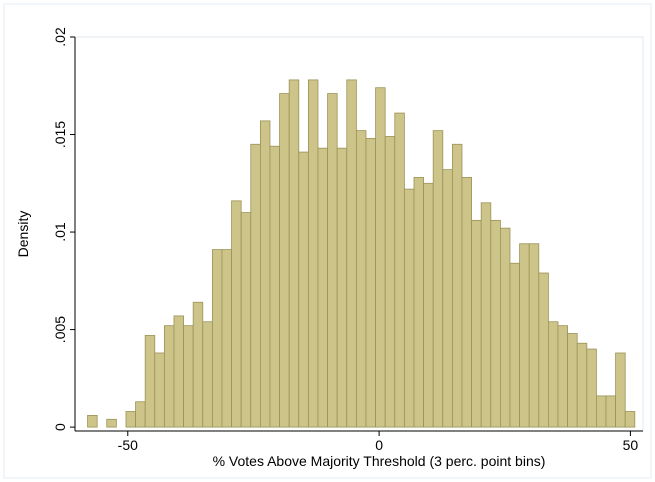  I want to click on x-tick-label: 50, so click(631, 445).